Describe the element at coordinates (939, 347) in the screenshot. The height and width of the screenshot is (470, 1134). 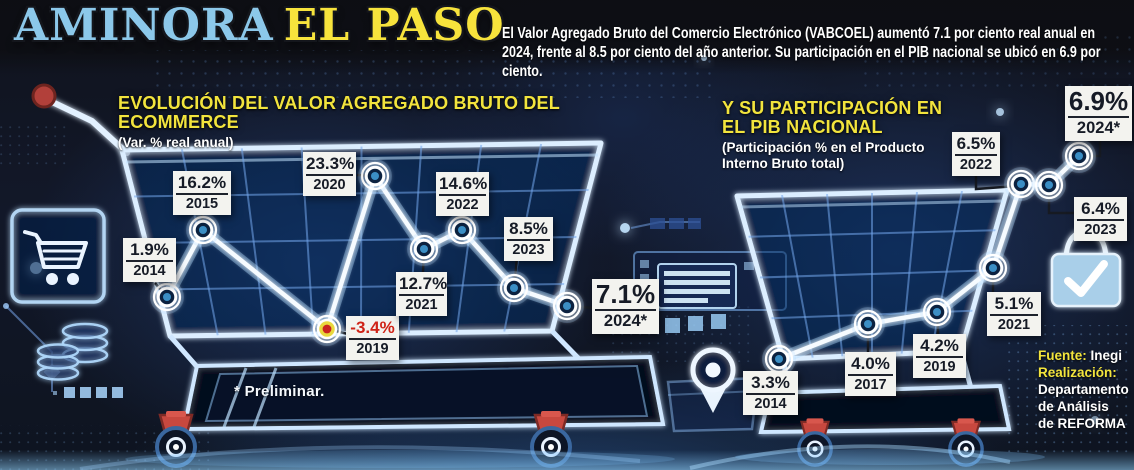
I see `label-value: 4.2%` at that location.